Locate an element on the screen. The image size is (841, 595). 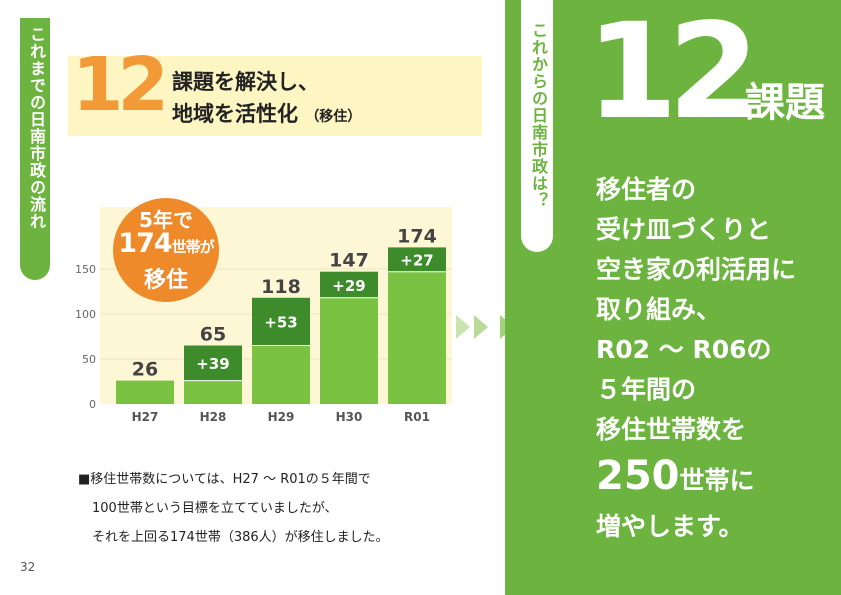
increment-label-R01: +27 is located at coordinates (416, 261).